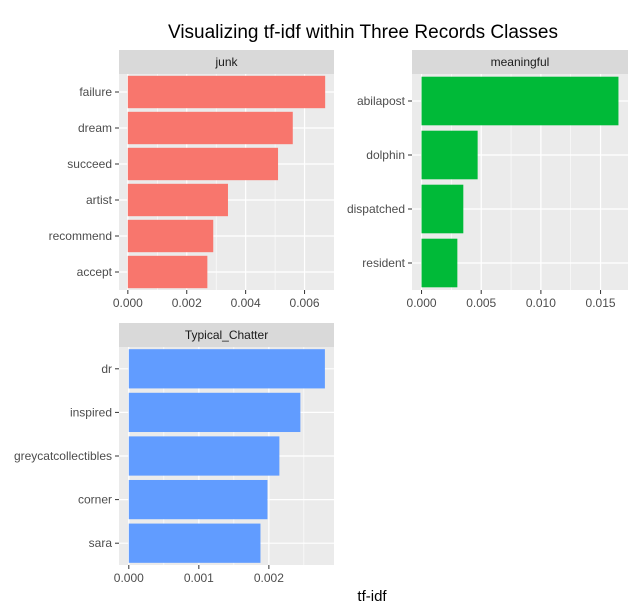 The image size is (640, 604). Describe the element at coordinates (541, 303) in the screenshot. I see `x-tick-label: 0.010` at that location.